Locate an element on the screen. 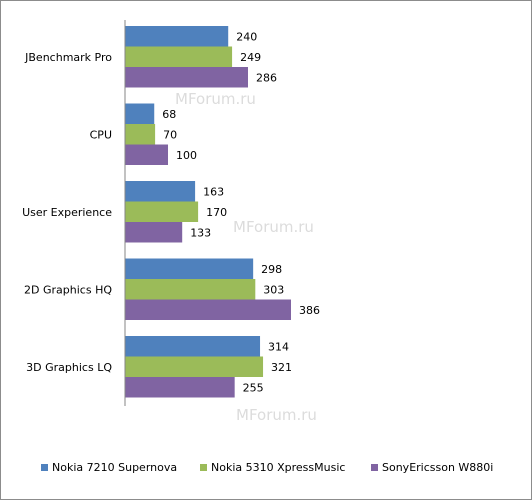 The width and height of the screenshot is (532, 500). value-label-cpu-sonyericsson-w880i: 100 is located at coordinates (186, 155).